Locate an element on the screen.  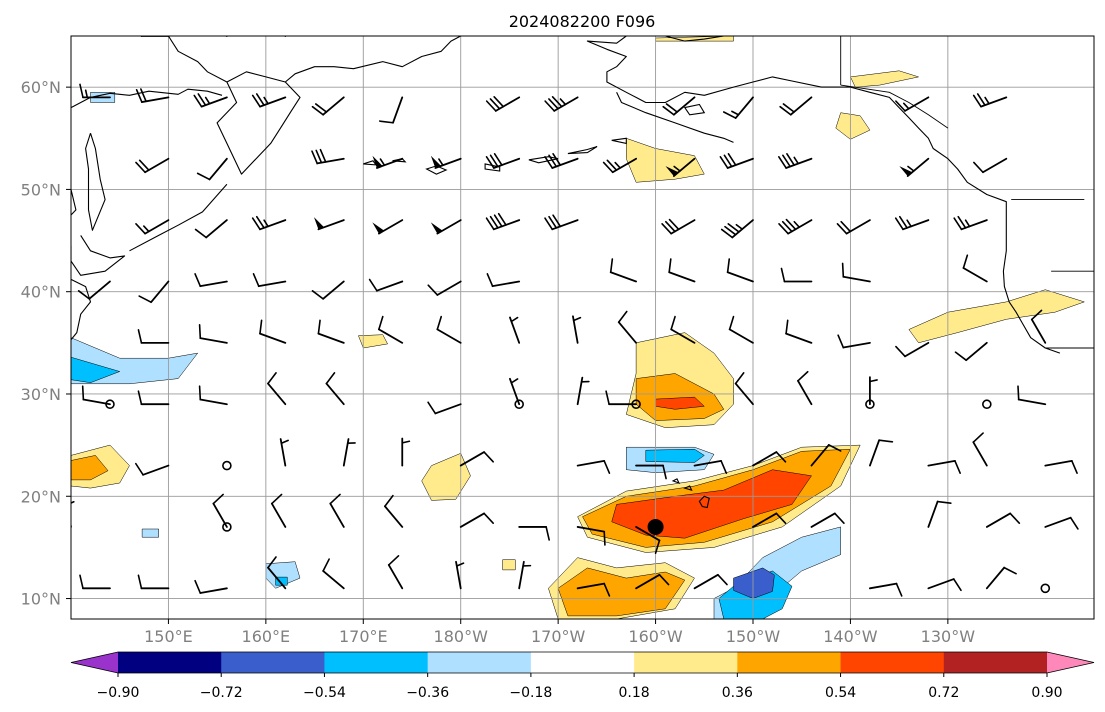
storm-center-marker is located at coordinates (655, 526).